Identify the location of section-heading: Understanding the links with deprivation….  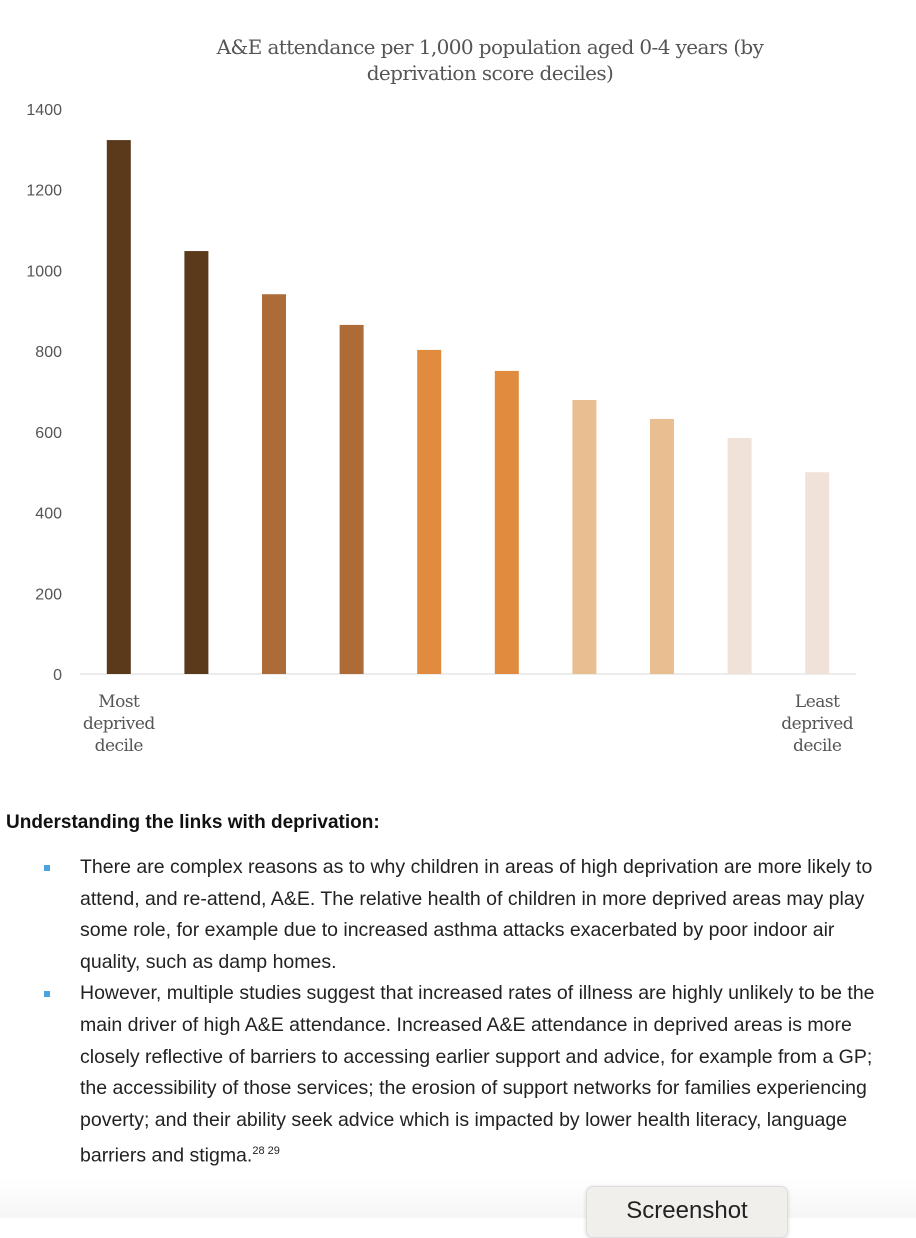
(193, 822).